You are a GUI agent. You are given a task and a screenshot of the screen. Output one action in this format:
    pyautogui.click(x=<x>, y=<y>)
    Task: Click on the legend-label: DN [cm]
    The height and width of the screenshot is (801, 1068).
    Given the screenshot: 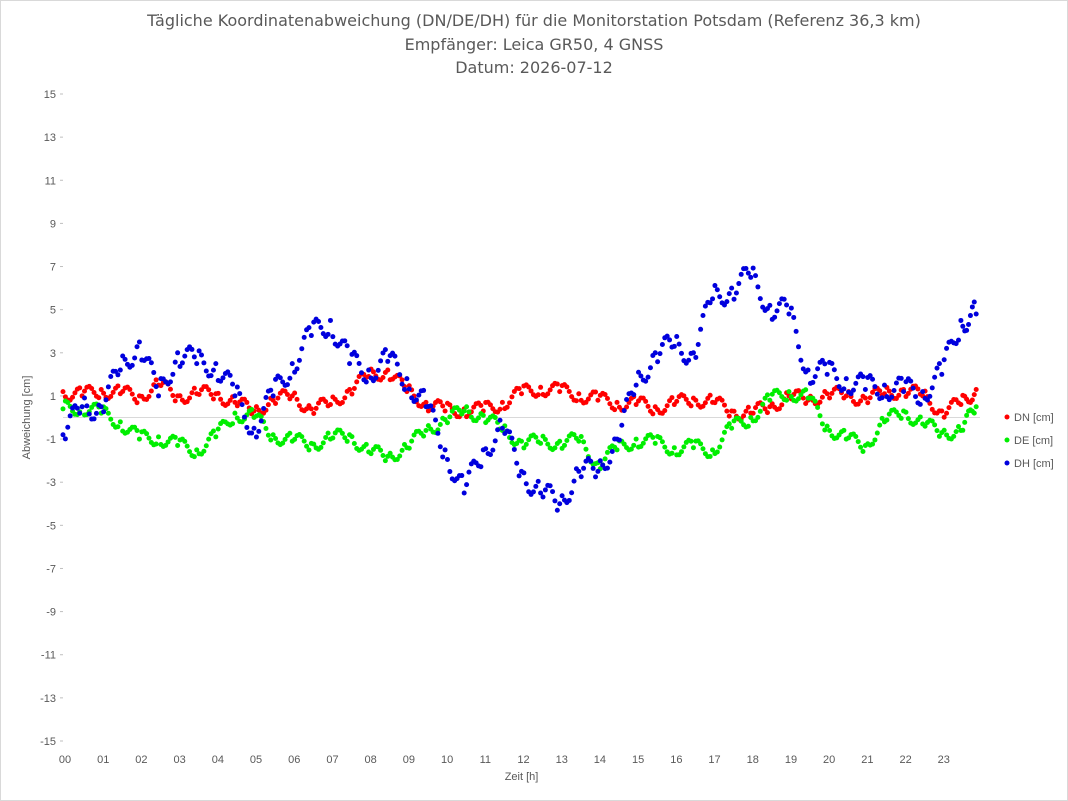 What is the action you would take?
    pyautogui.click(x=1034, y=418)
    